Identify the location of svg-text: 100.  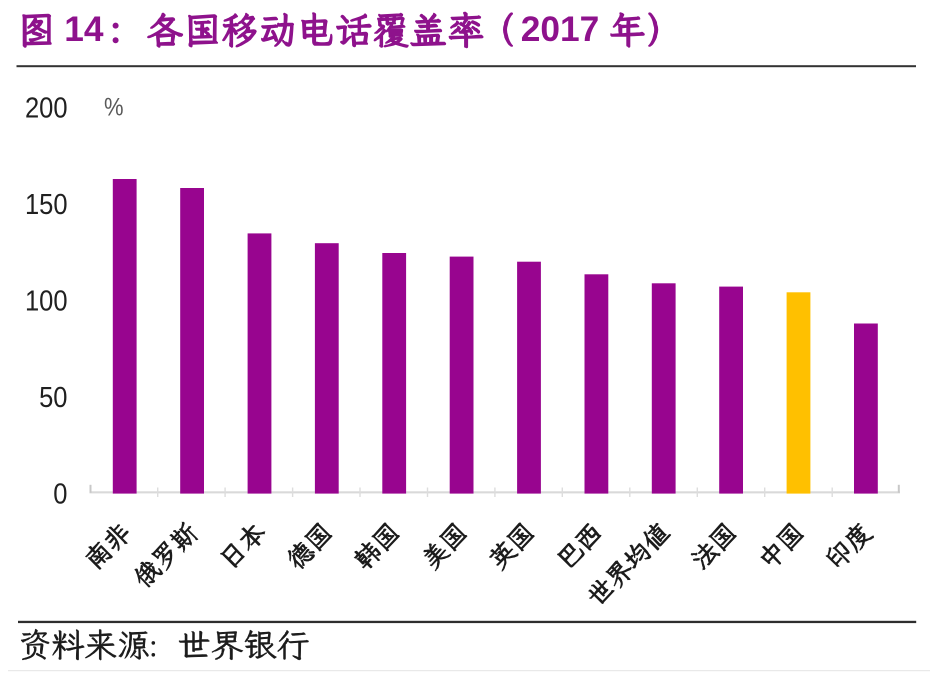
(46, 300).